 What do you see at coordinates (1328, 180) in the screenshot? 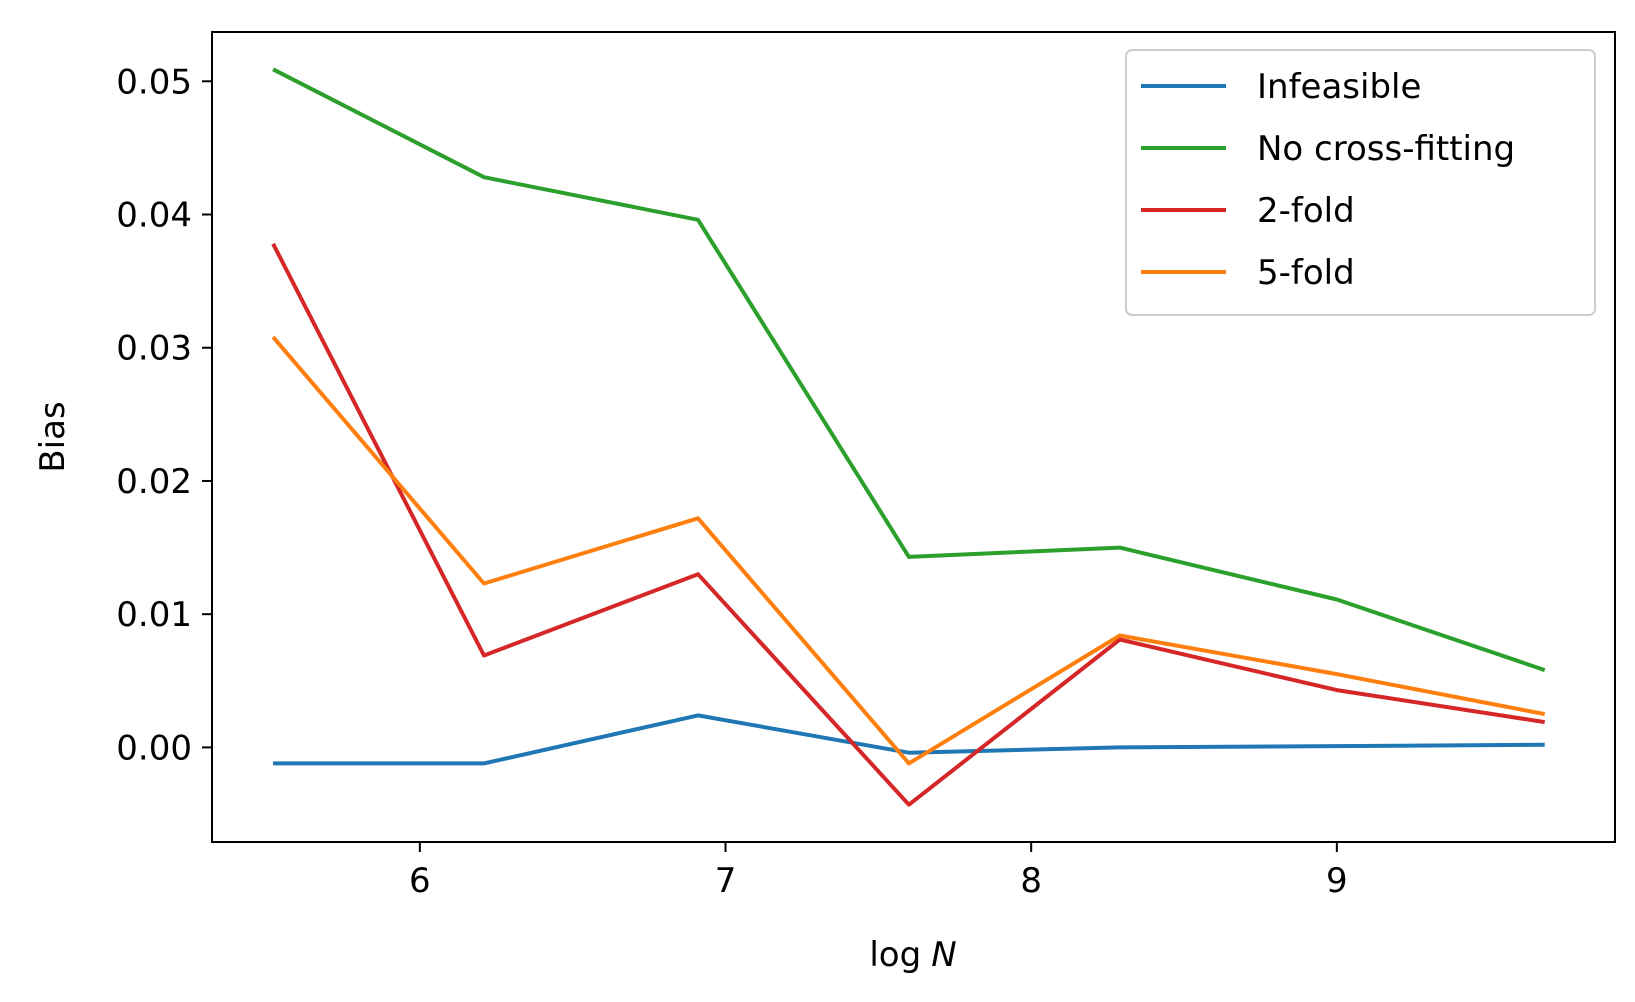
I see `legend-entries: Infeasible No cross-fitting 2-fold 5-fold` at bounding box center [1328, 180].